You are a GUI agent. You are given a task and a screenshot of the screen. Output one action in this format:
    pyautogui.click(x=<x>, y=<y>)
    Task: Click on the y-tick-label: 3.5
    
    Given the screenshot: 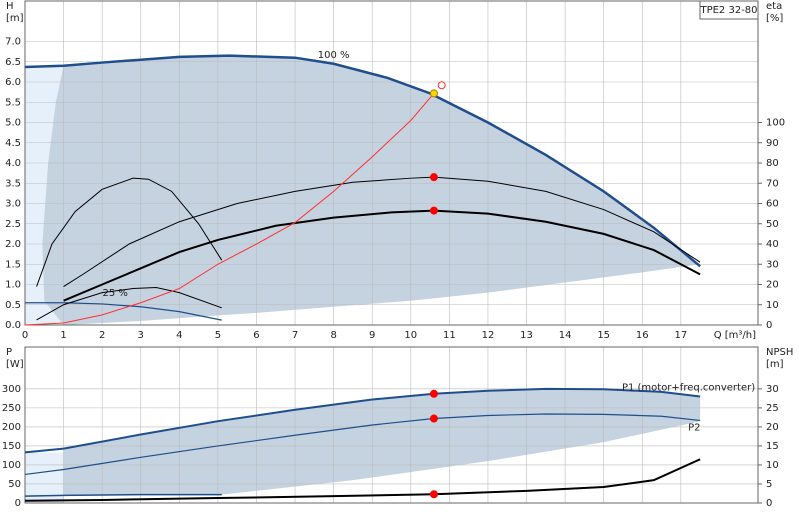 What is the action you would take?
    pyautogui.click(x=13, y=183)
    